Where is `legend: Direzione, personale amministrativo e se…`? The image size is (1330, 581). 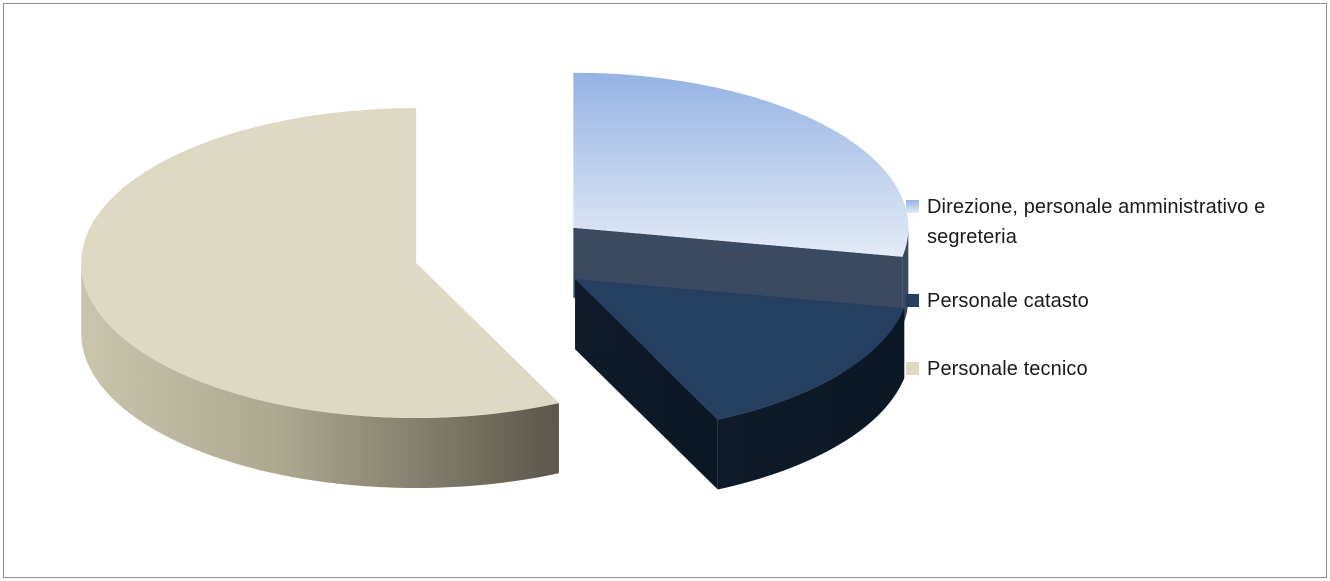 legend: Direzione, personale amministrativo e se… is located at coordinates (1113, 307).